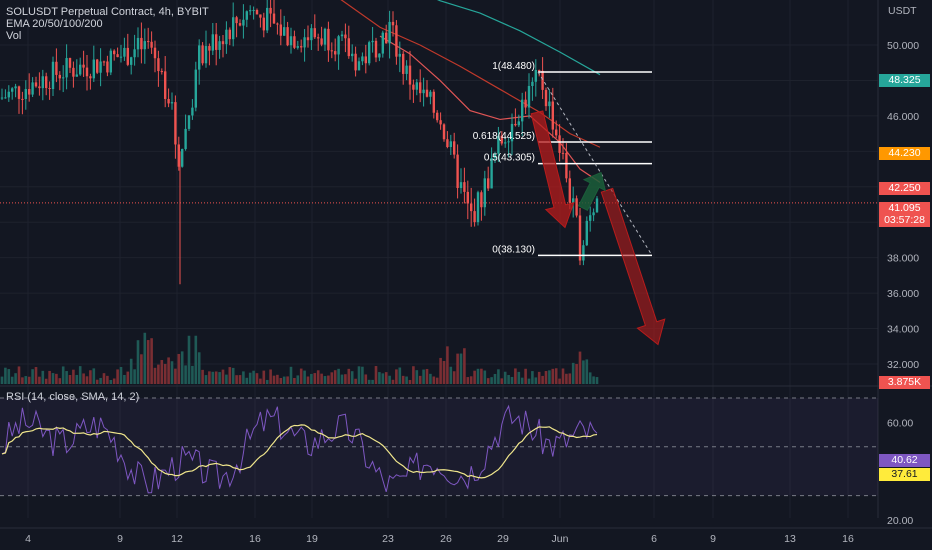  Describe the element at coordinates (107, 12) in the screenshot. I see `symbol-title: SOLUSDT Perpetual Contract, 4h, BYBIT` at that location.